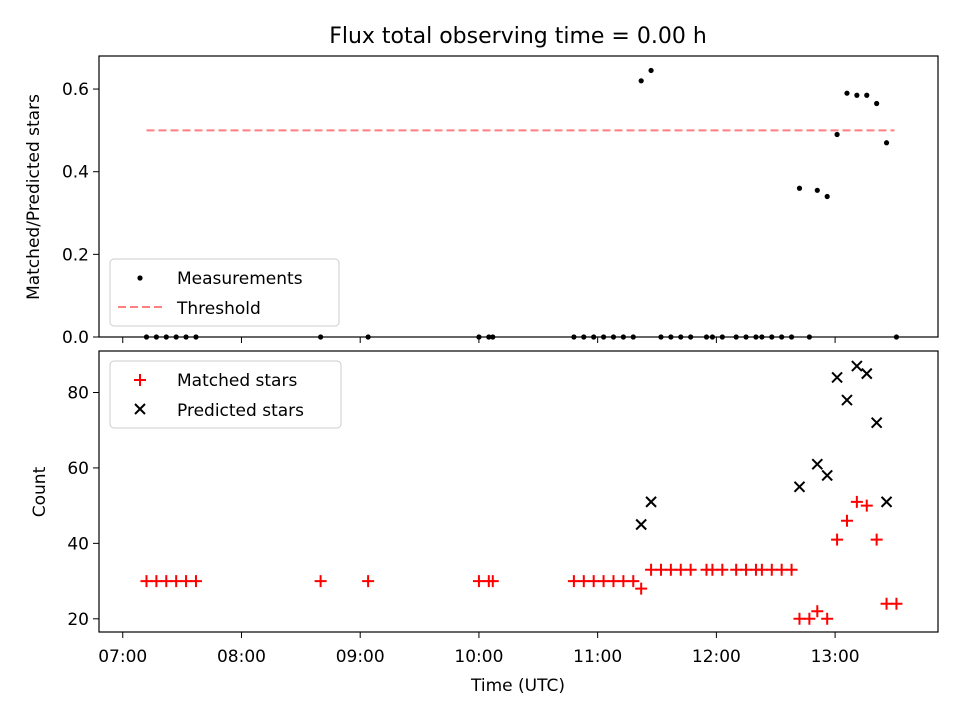 This screenshot has height=720, width=960. Describe the element at coordinates (40, 491) in the screenshot. I see `bottom-y-axis-label: Count` at that location.